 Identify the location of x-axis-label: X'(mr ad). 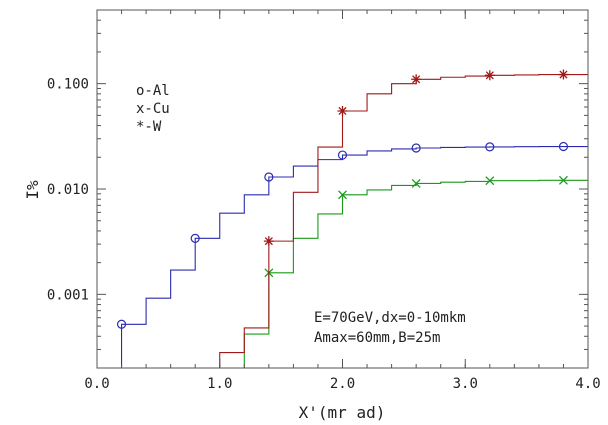
(342, 412).